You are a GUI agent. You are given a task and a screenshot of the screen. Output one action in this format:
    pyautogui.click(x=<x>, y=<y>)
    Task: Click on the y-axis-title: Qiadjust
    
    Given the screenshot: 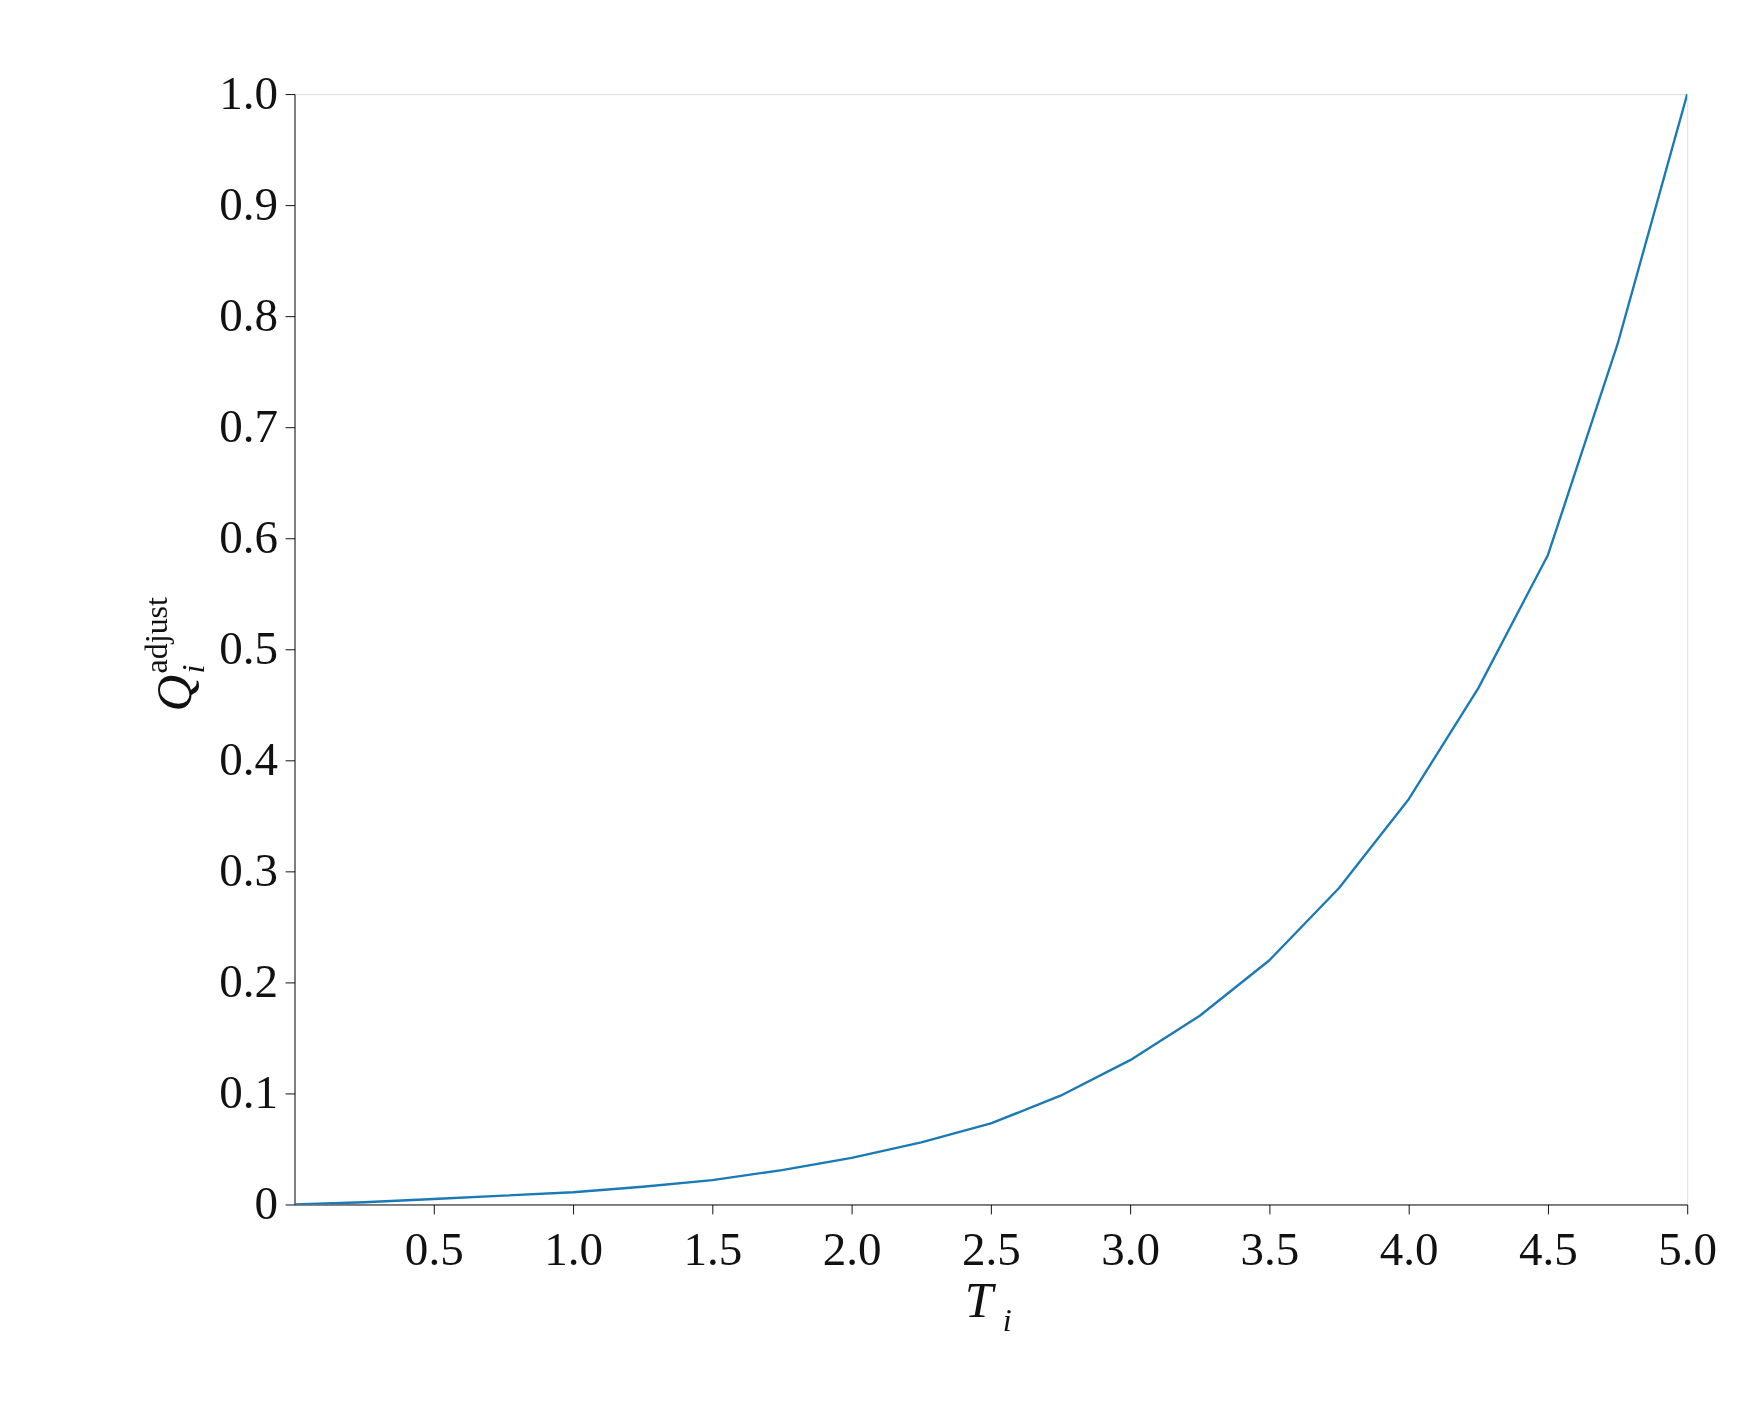 What is the action you would take?
    pyautogui.click(x=174, y=654)
    